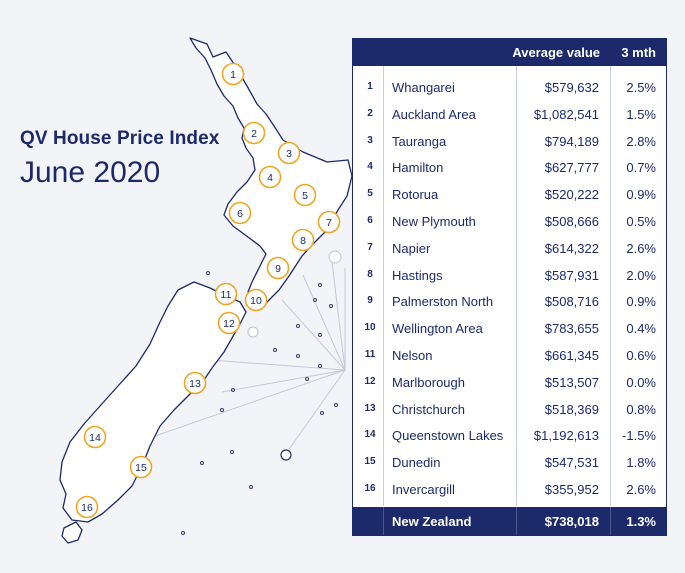 The image size is (685, 573). Describe the element at coordinates (571, 195) in the screenshot. I see `average-value: $520,222` at that location.